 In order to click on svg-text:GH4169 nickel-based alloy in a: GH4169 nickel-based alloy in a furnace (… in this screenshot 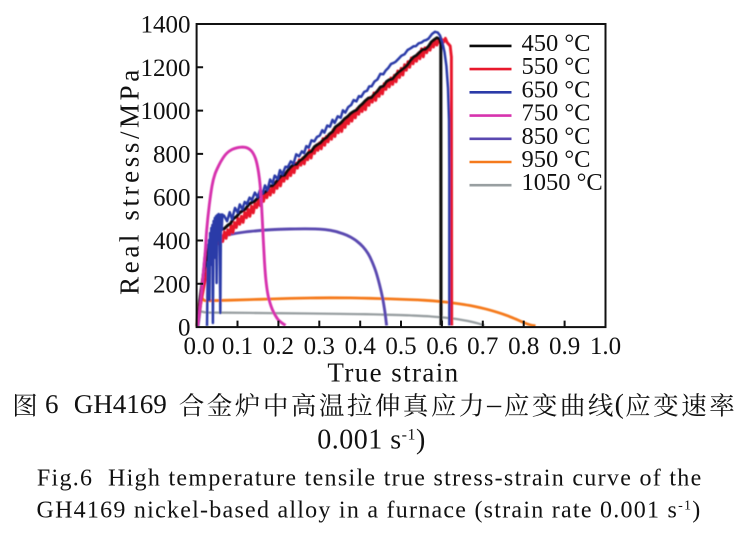, I will do `click(369, 510)`.